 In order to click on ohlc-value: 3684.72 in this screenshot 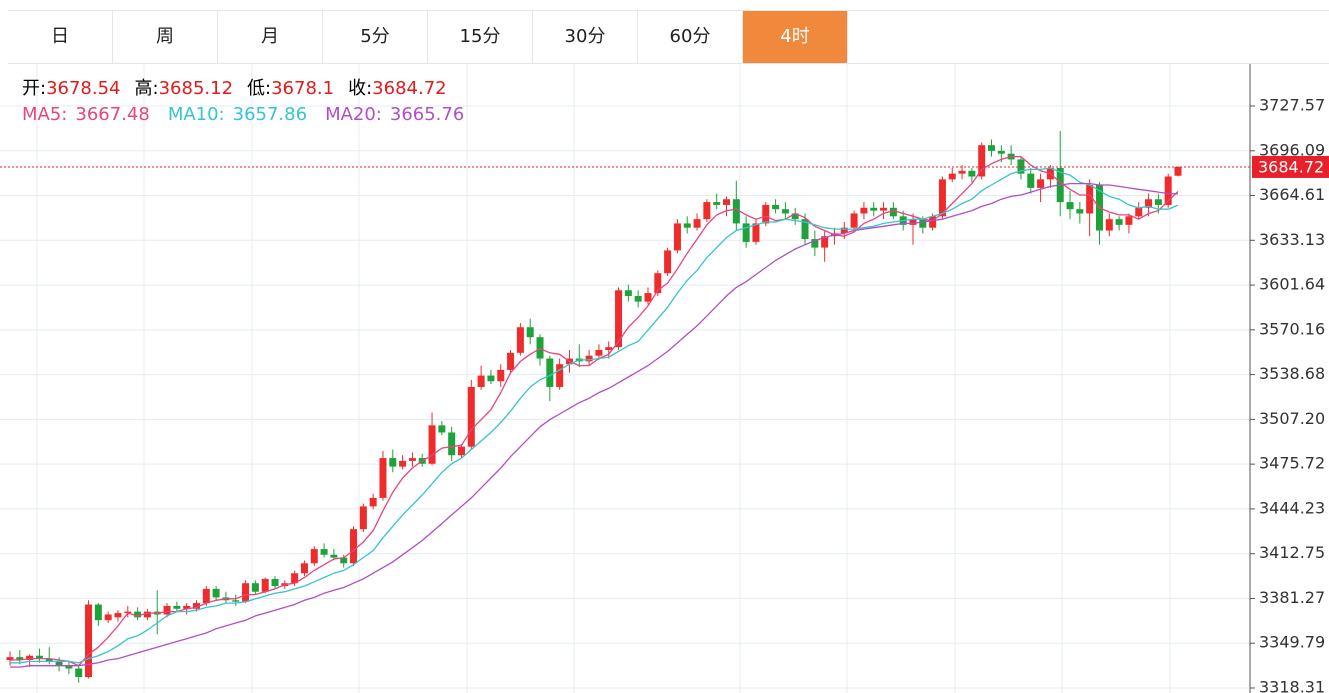, I will do `click(409, 88)`.